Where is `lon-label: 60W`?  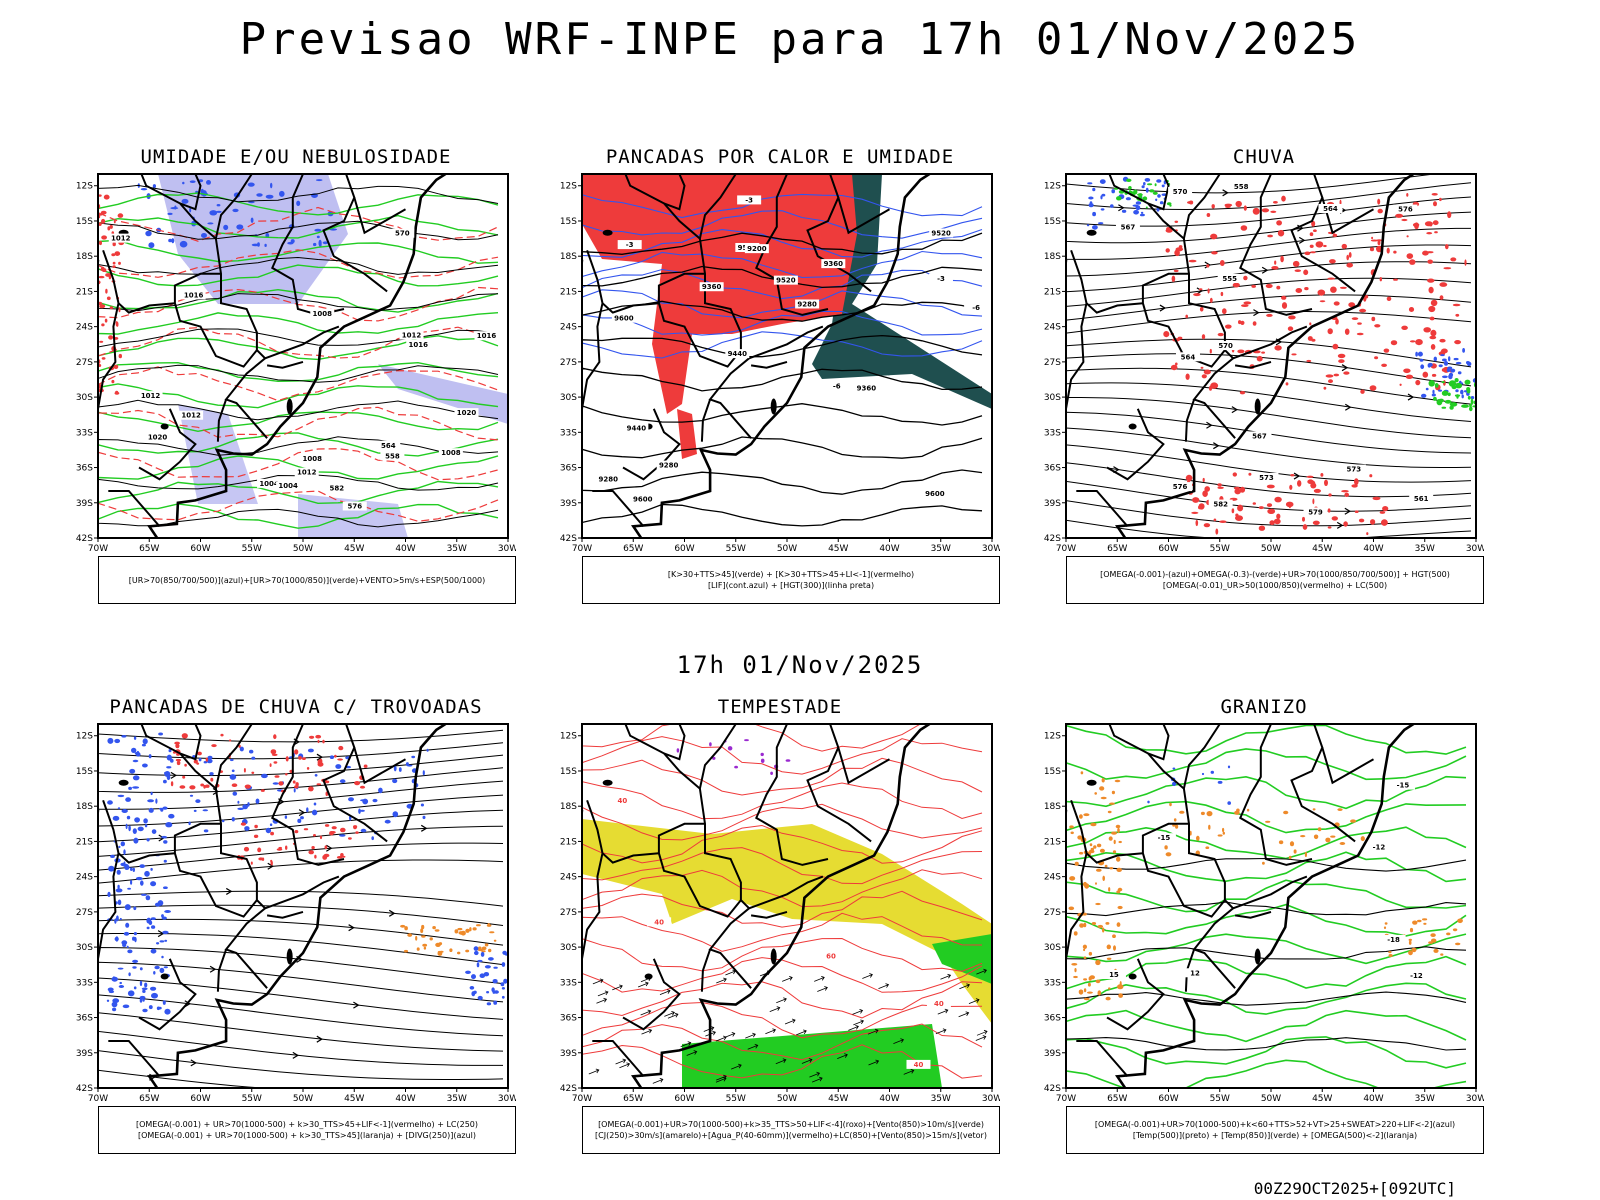
lon-label: 60W is located at coordinates (684, 549).